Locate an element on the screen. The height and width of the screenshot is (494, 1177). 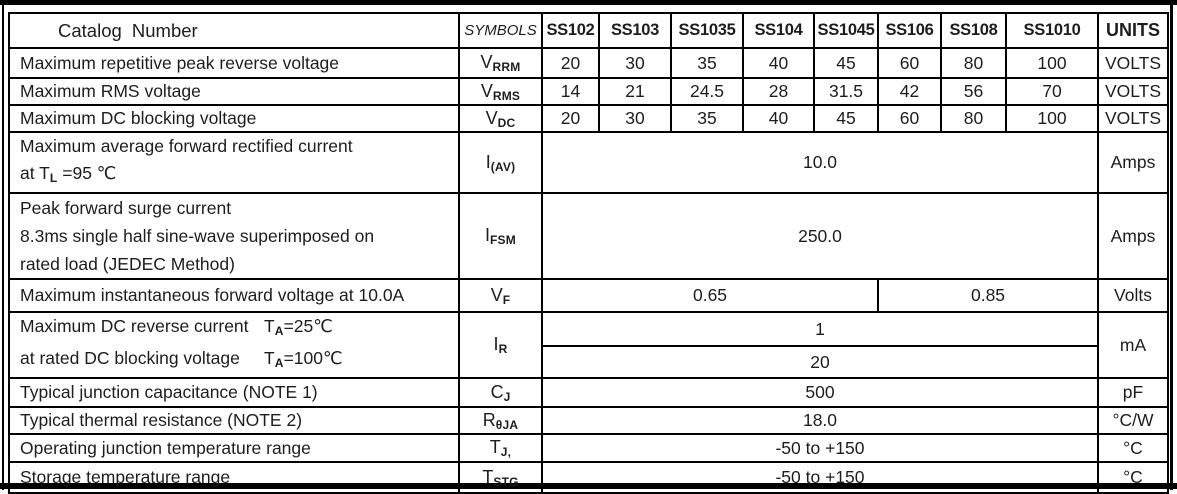
part-header-ss102: SS102 is located at coordinates (570, 30).